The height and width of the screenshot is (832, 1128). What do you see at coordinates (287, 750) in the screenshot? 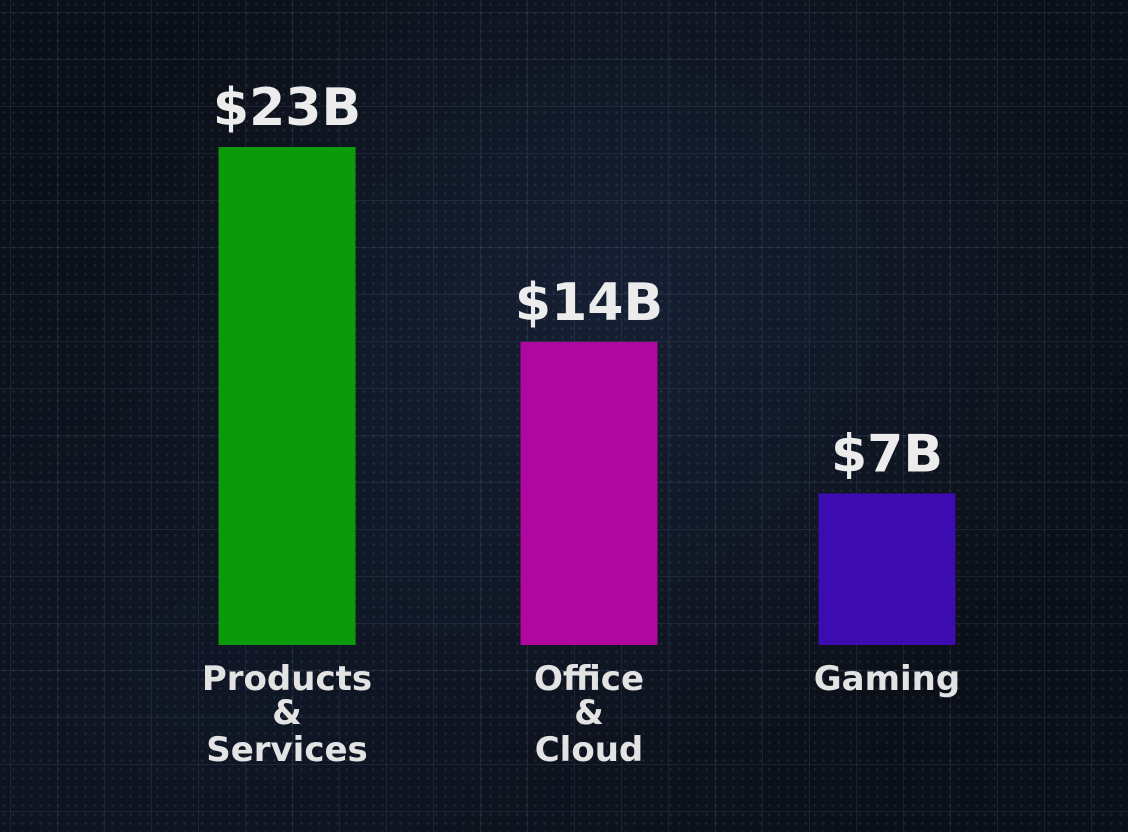
I see `category-label-line: Services` at bounding box center [287, 750].